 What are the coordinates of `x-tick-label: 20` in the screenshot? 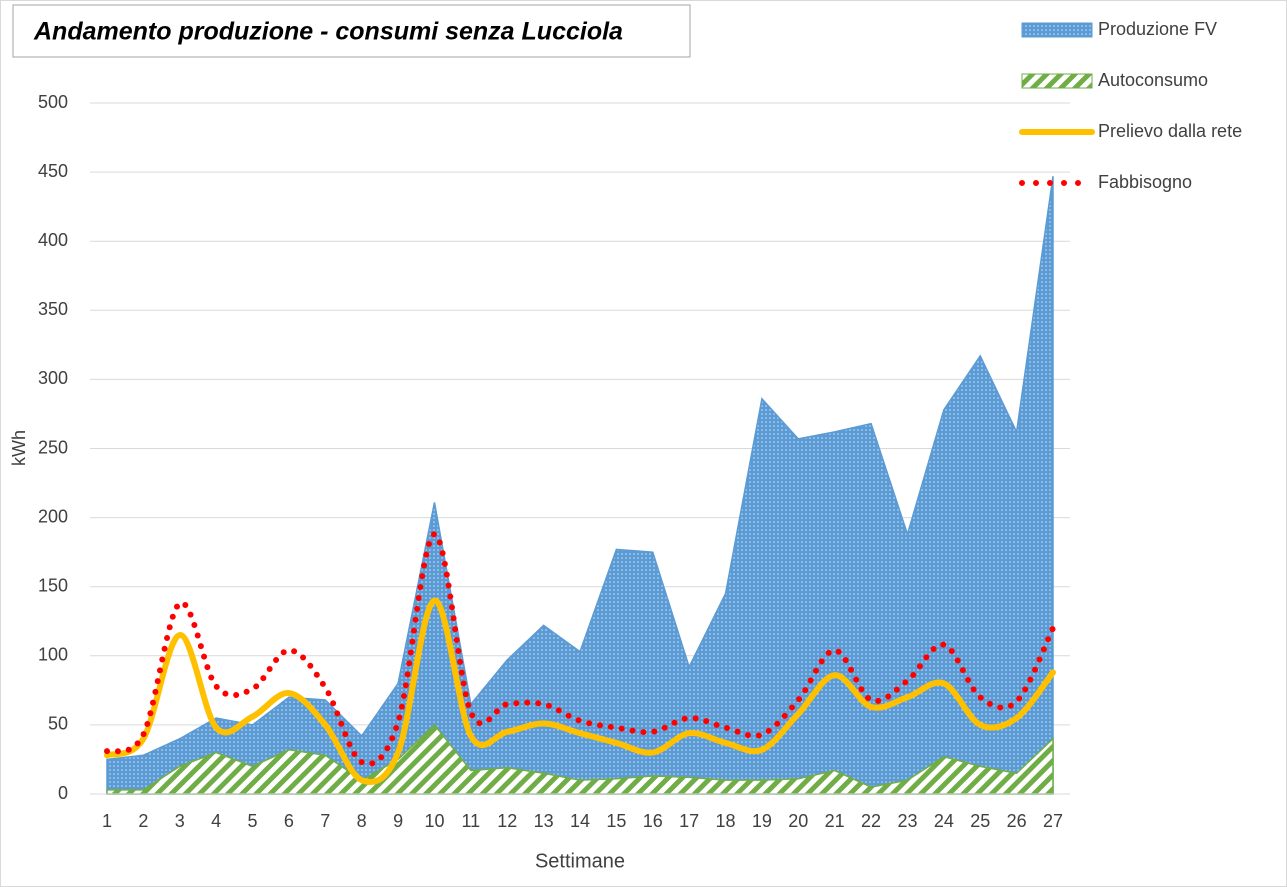 It's located at (798, 821).